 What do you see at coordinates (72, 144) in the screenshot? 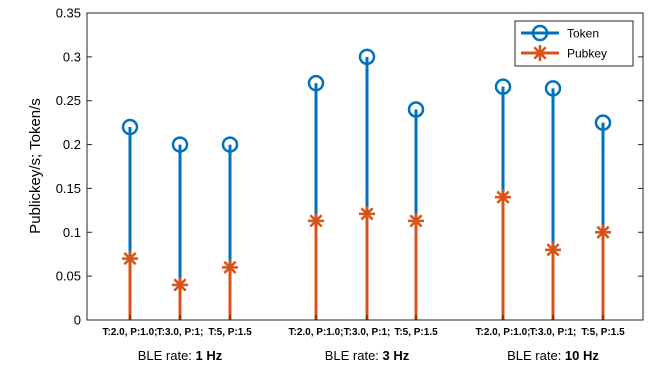
I see `y-tick-label: 0.2` at bounding box center [72, 144].